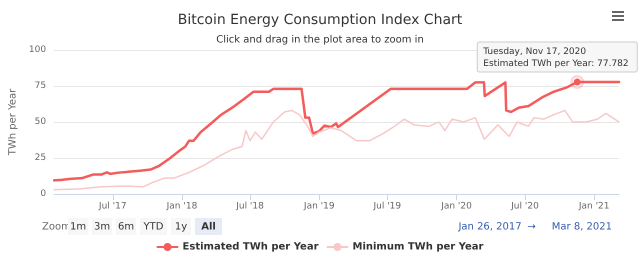  What do you see at coordinates (153, 227) in the screenshot?
I see `text: YTD` at bounding box center [153, 227].